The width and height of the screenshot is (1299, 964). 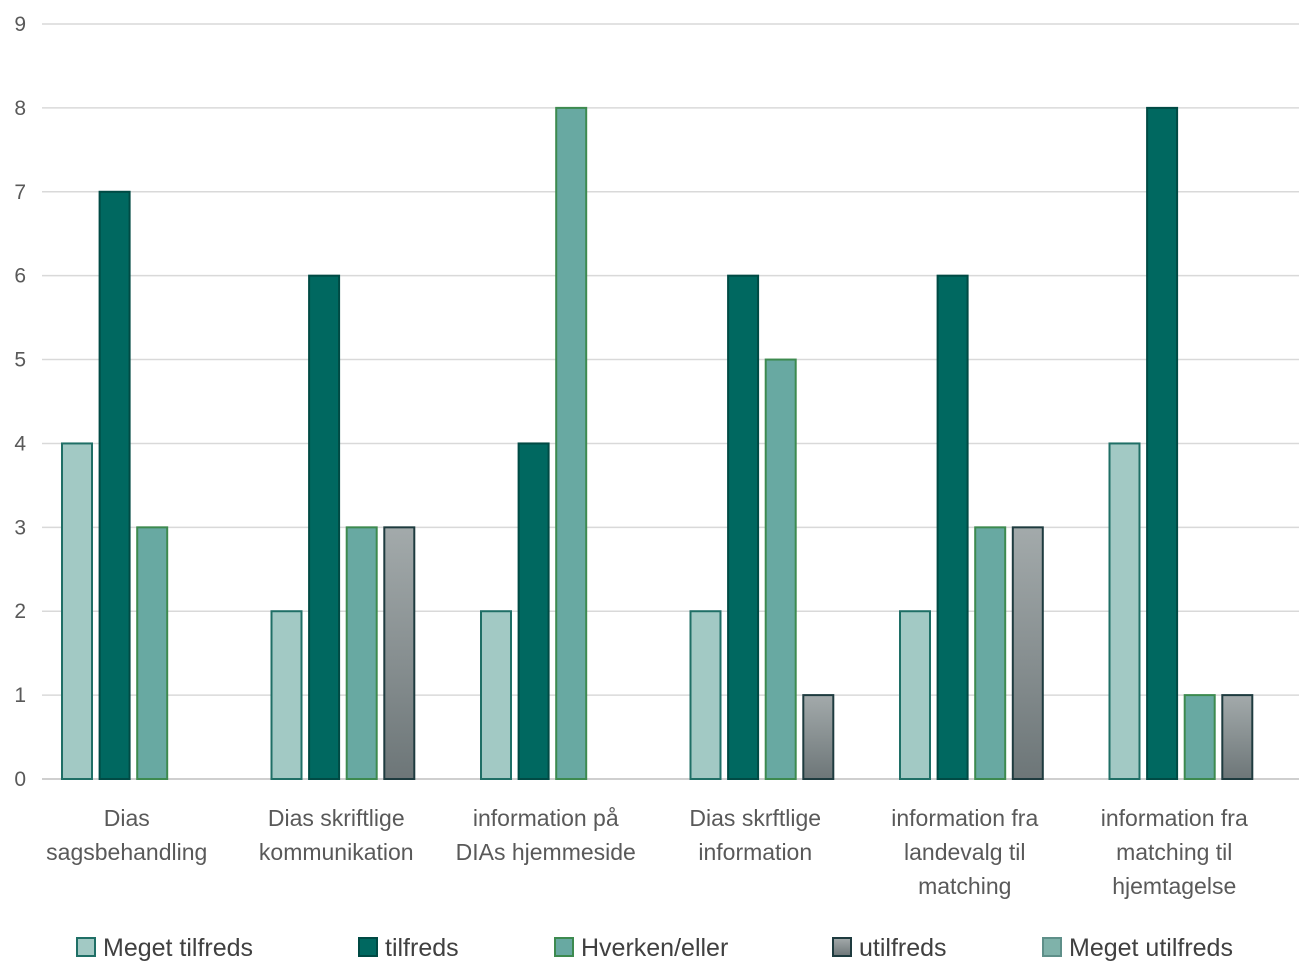 What do you see at coordinates (903, 948) in the screenshot?
I see `legend-label: utilfreds` at bounding box center [903, 948].